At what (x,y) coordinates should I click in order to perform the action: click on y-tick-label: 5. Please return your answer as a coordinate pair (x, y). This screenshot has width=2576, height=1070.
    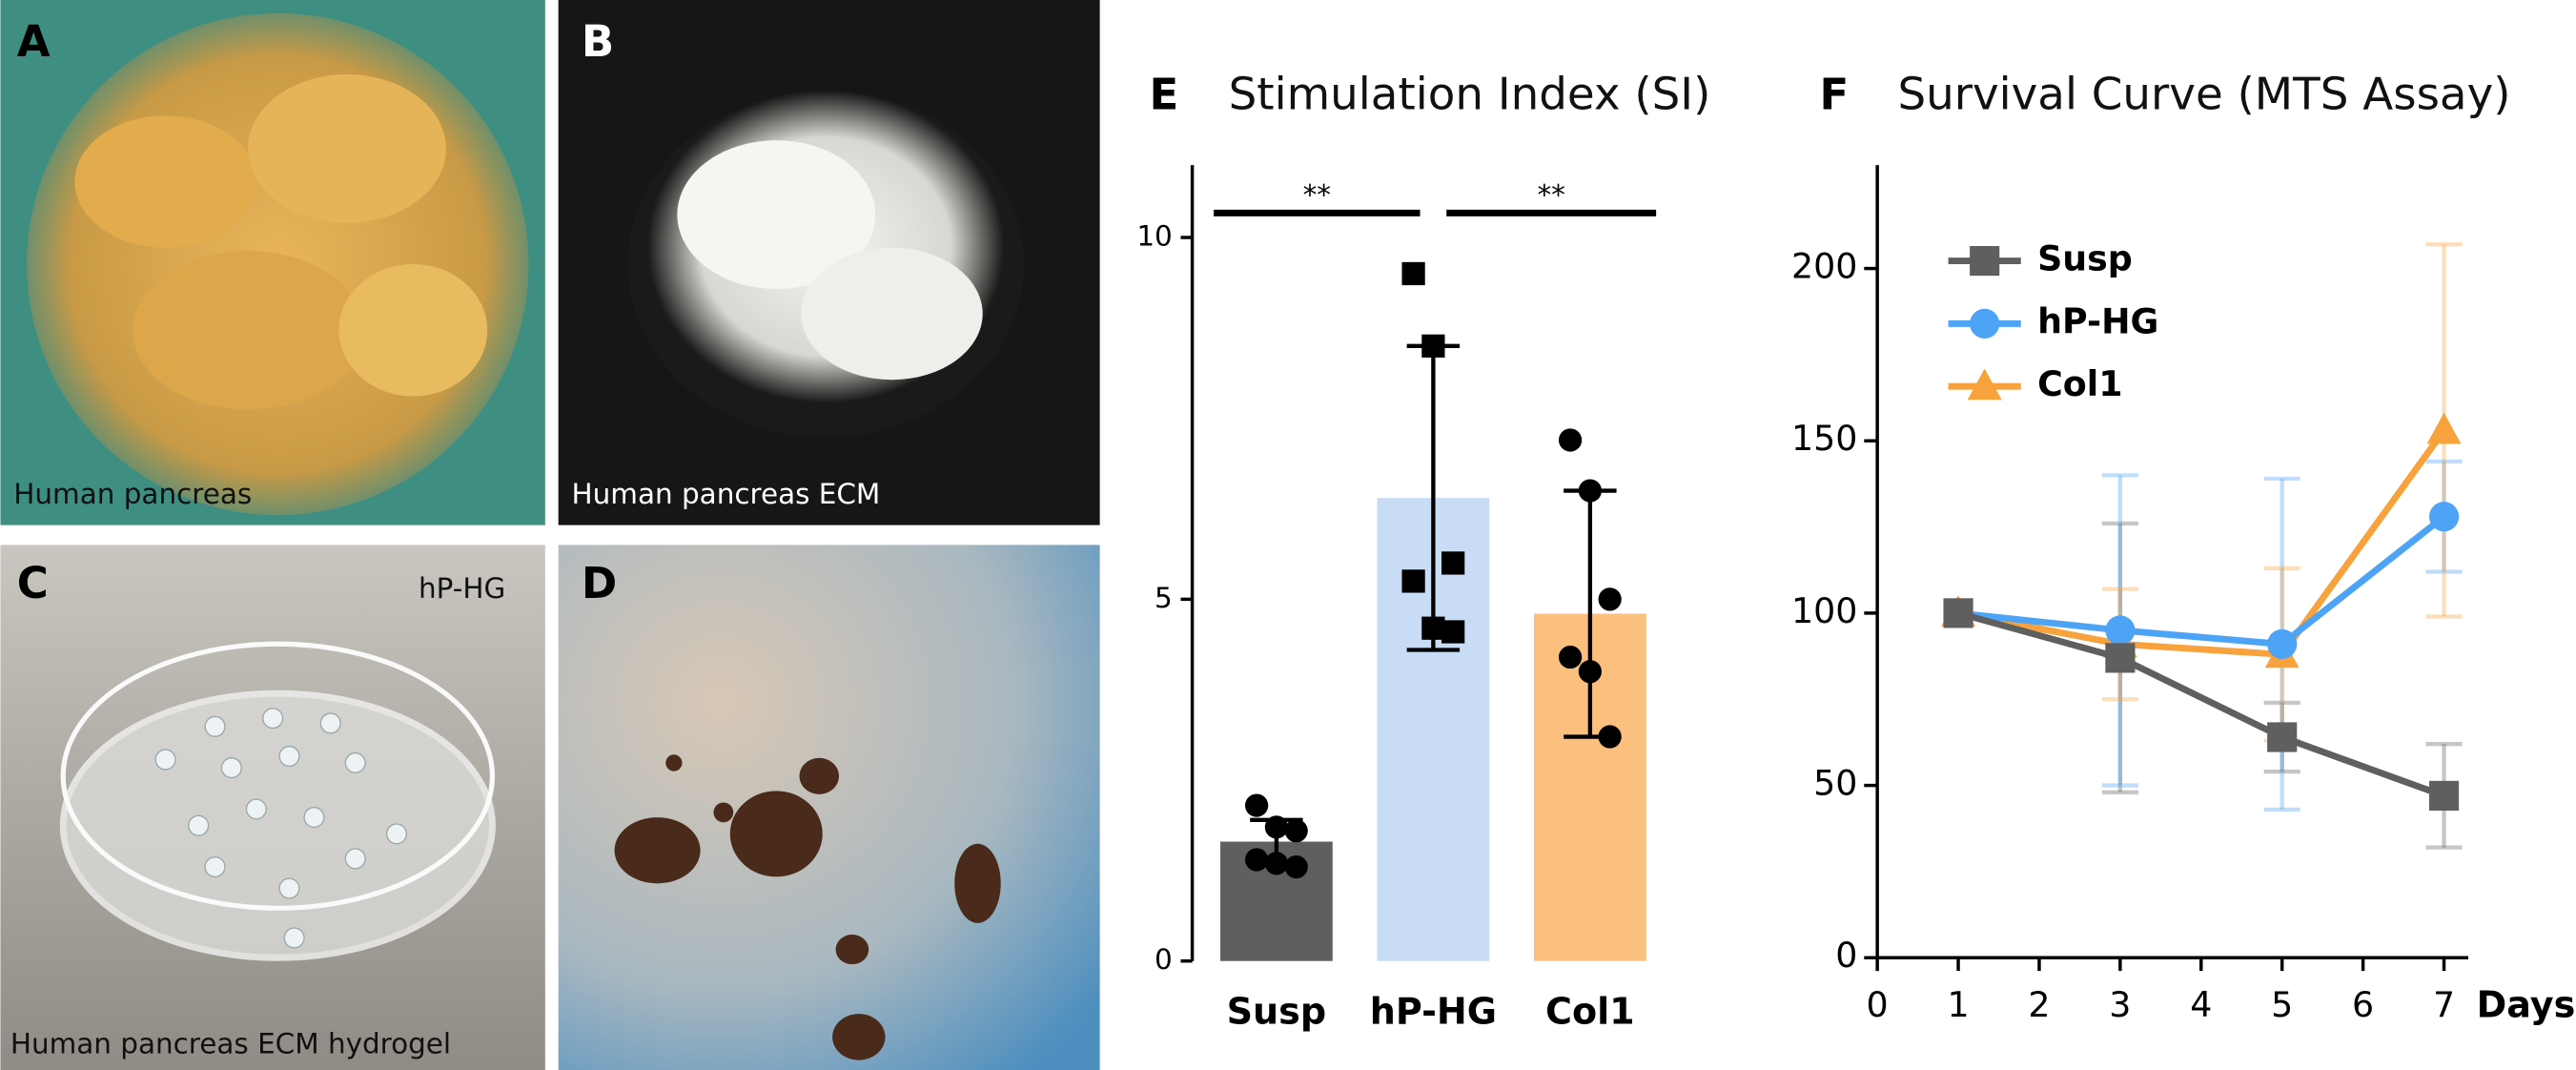
    Looking at the image, I should click on (1164, 598).